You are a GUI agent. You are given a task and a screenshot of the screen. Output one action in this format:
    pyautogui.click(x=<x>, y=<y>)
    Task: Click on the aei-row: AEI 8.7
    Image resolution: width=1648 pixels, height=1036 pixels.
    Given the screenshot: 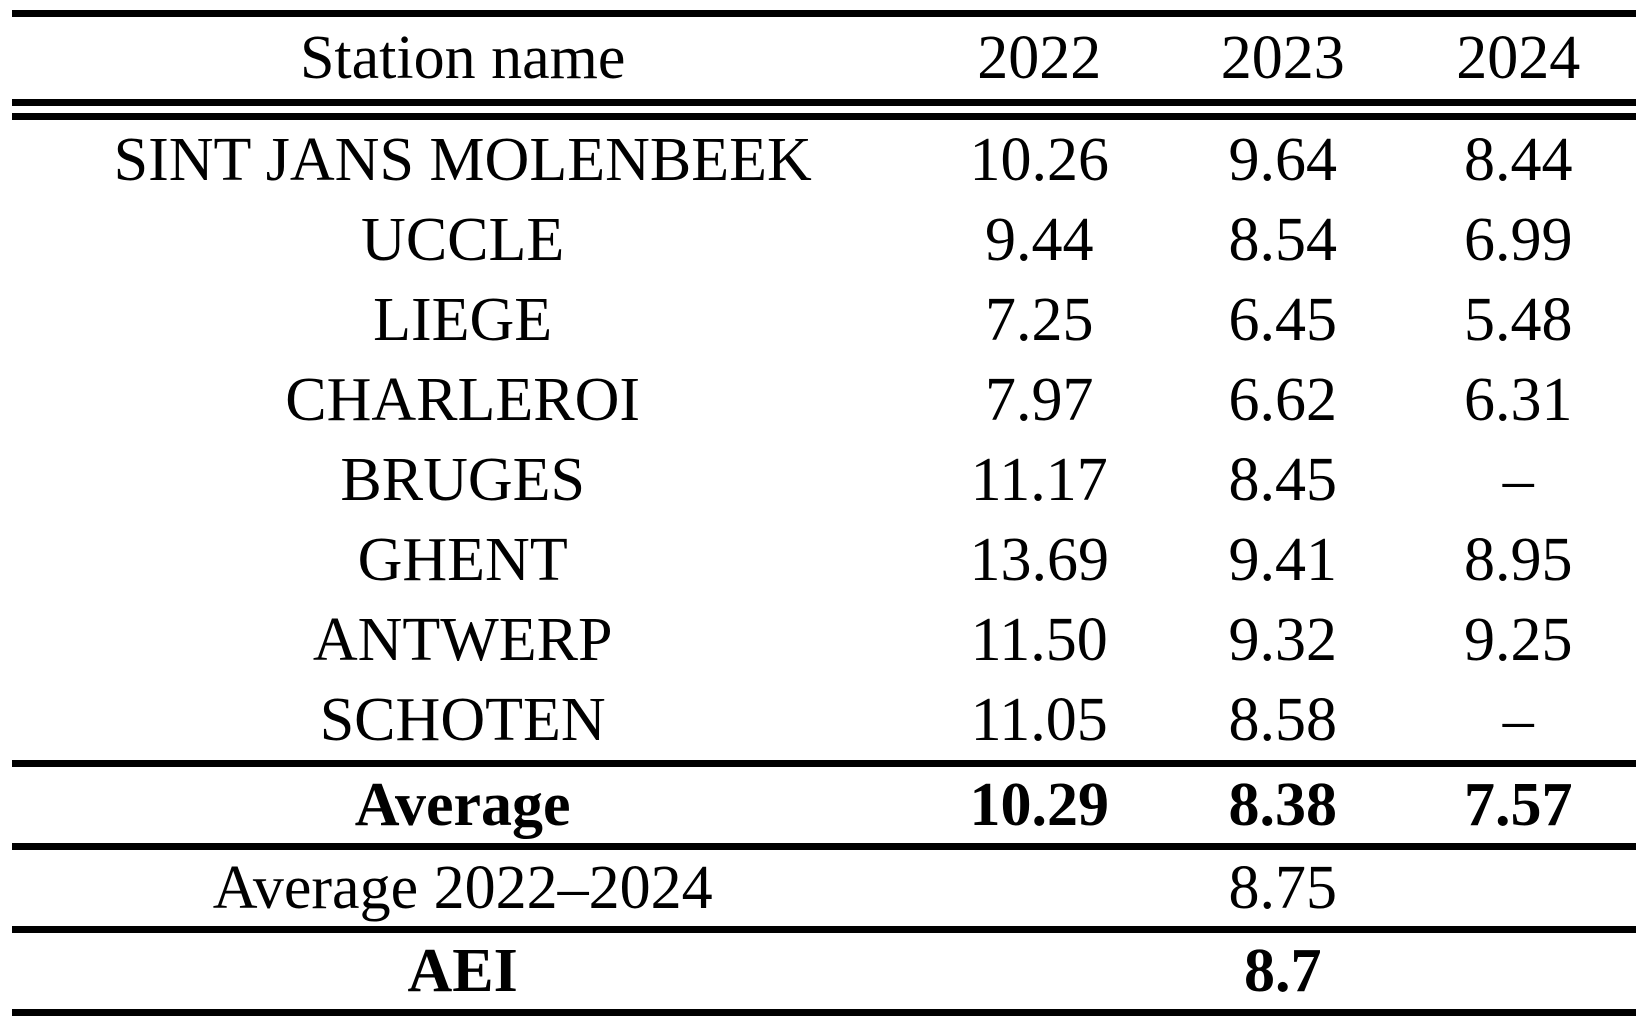 What is the action you would take?
    pyautogui.click(x=824, y=969)
    